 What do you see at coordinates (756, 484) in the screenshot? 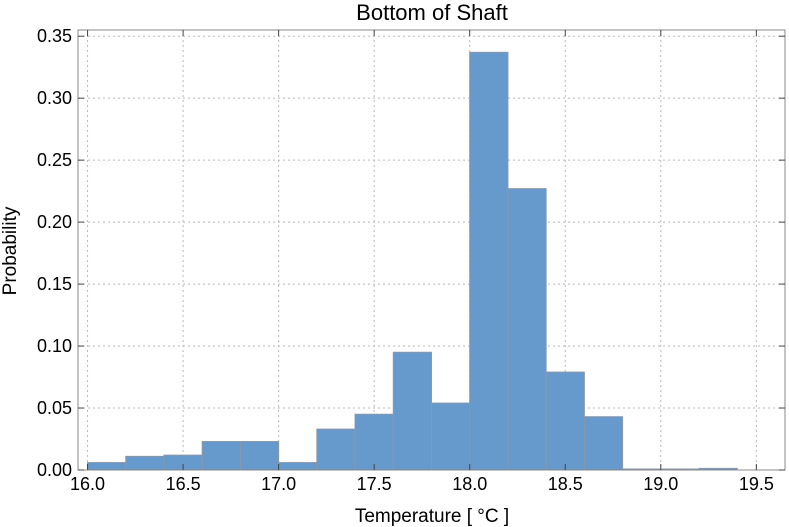
I see `x-tick-label: 19.5` at bounding box center [756, 484].